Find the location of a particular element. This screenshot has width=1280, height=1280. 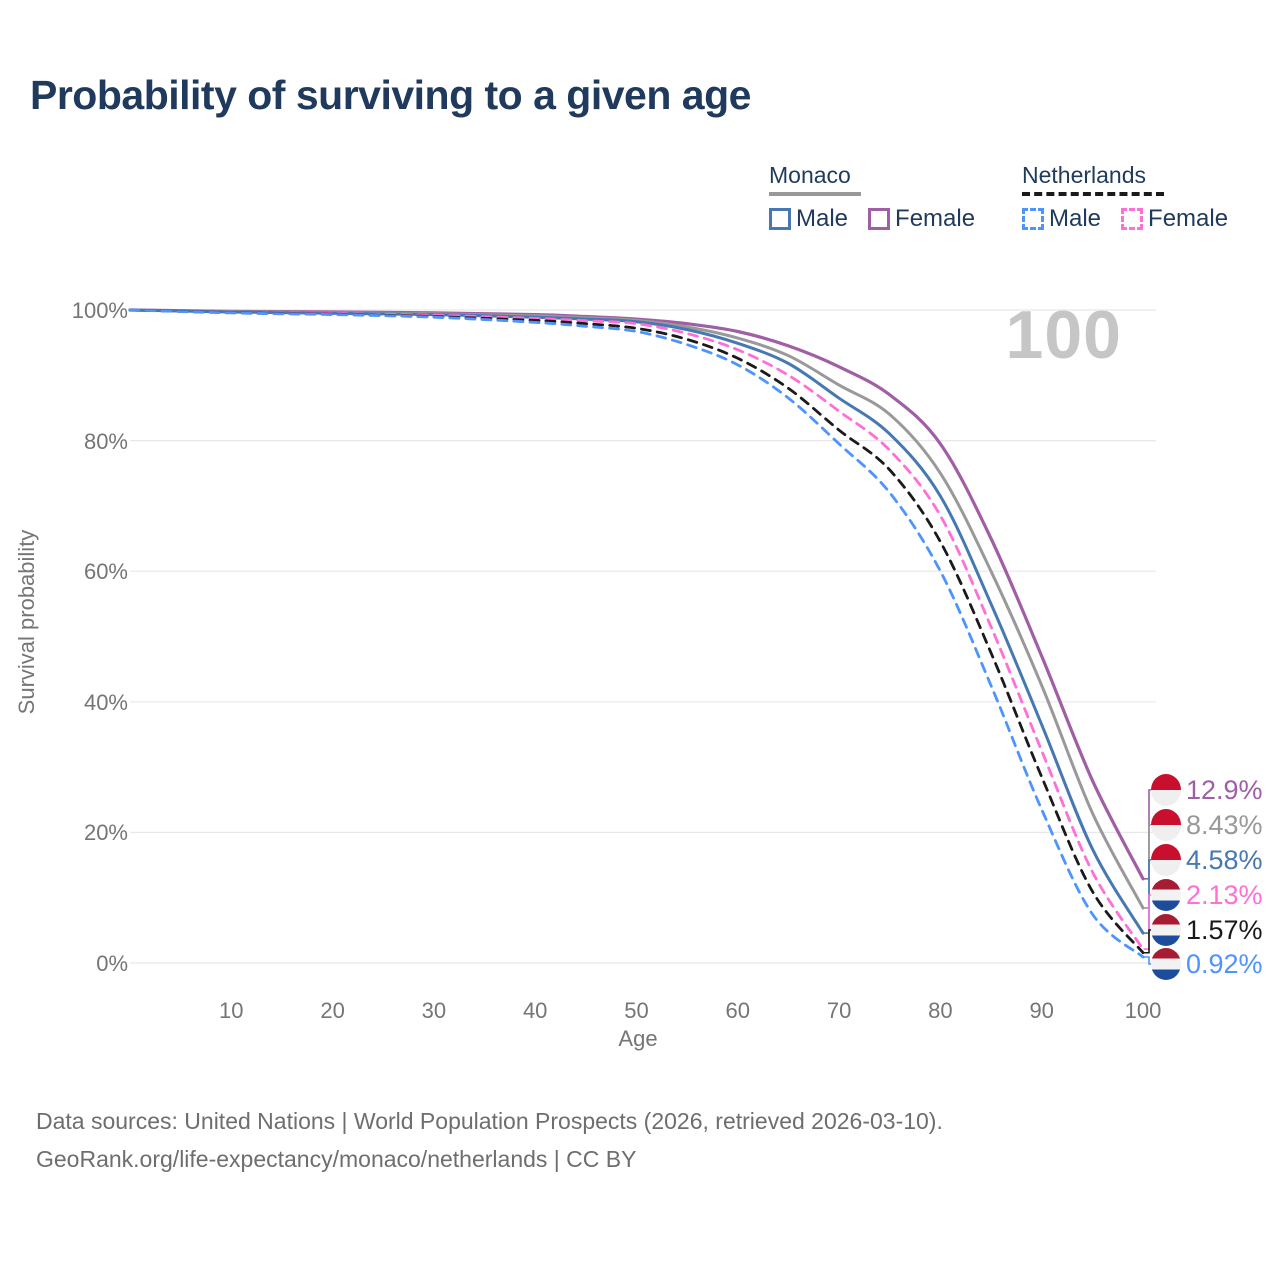

legend-netherlands: Netherlands Male Female is located at coordinates (1132, 197).